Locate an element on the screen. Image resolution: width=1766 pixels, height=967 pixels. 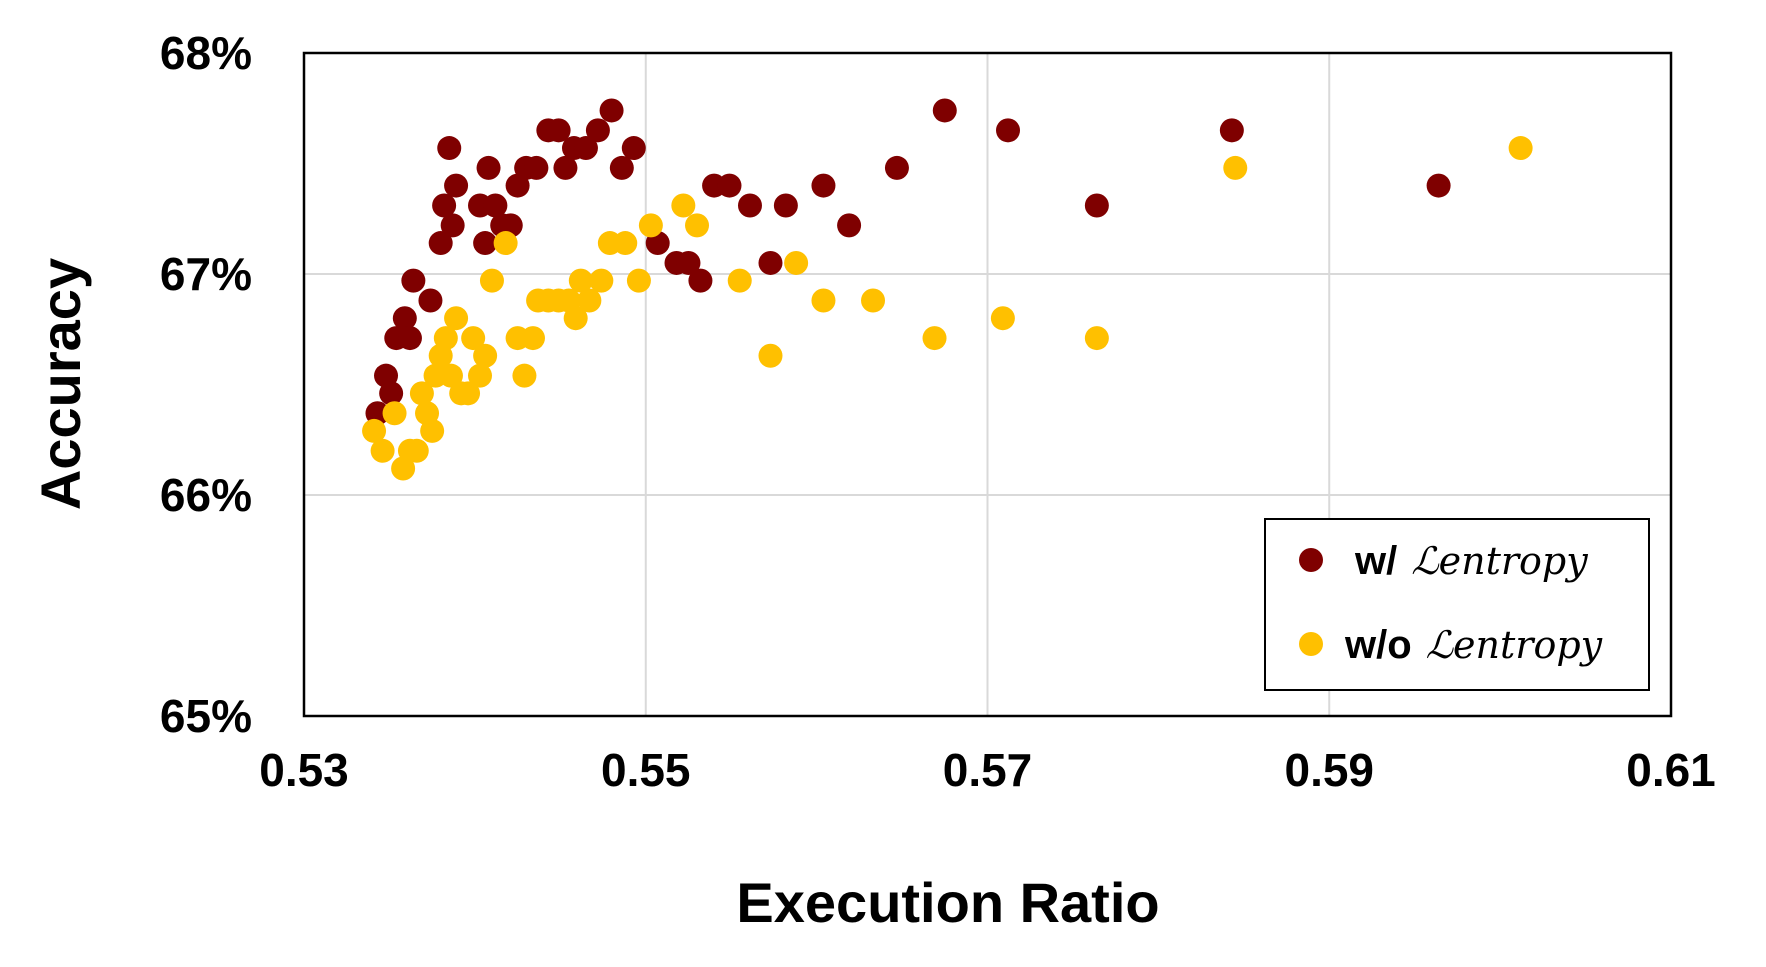
y-tick-label: 67% is located at coordinates (206, 274).